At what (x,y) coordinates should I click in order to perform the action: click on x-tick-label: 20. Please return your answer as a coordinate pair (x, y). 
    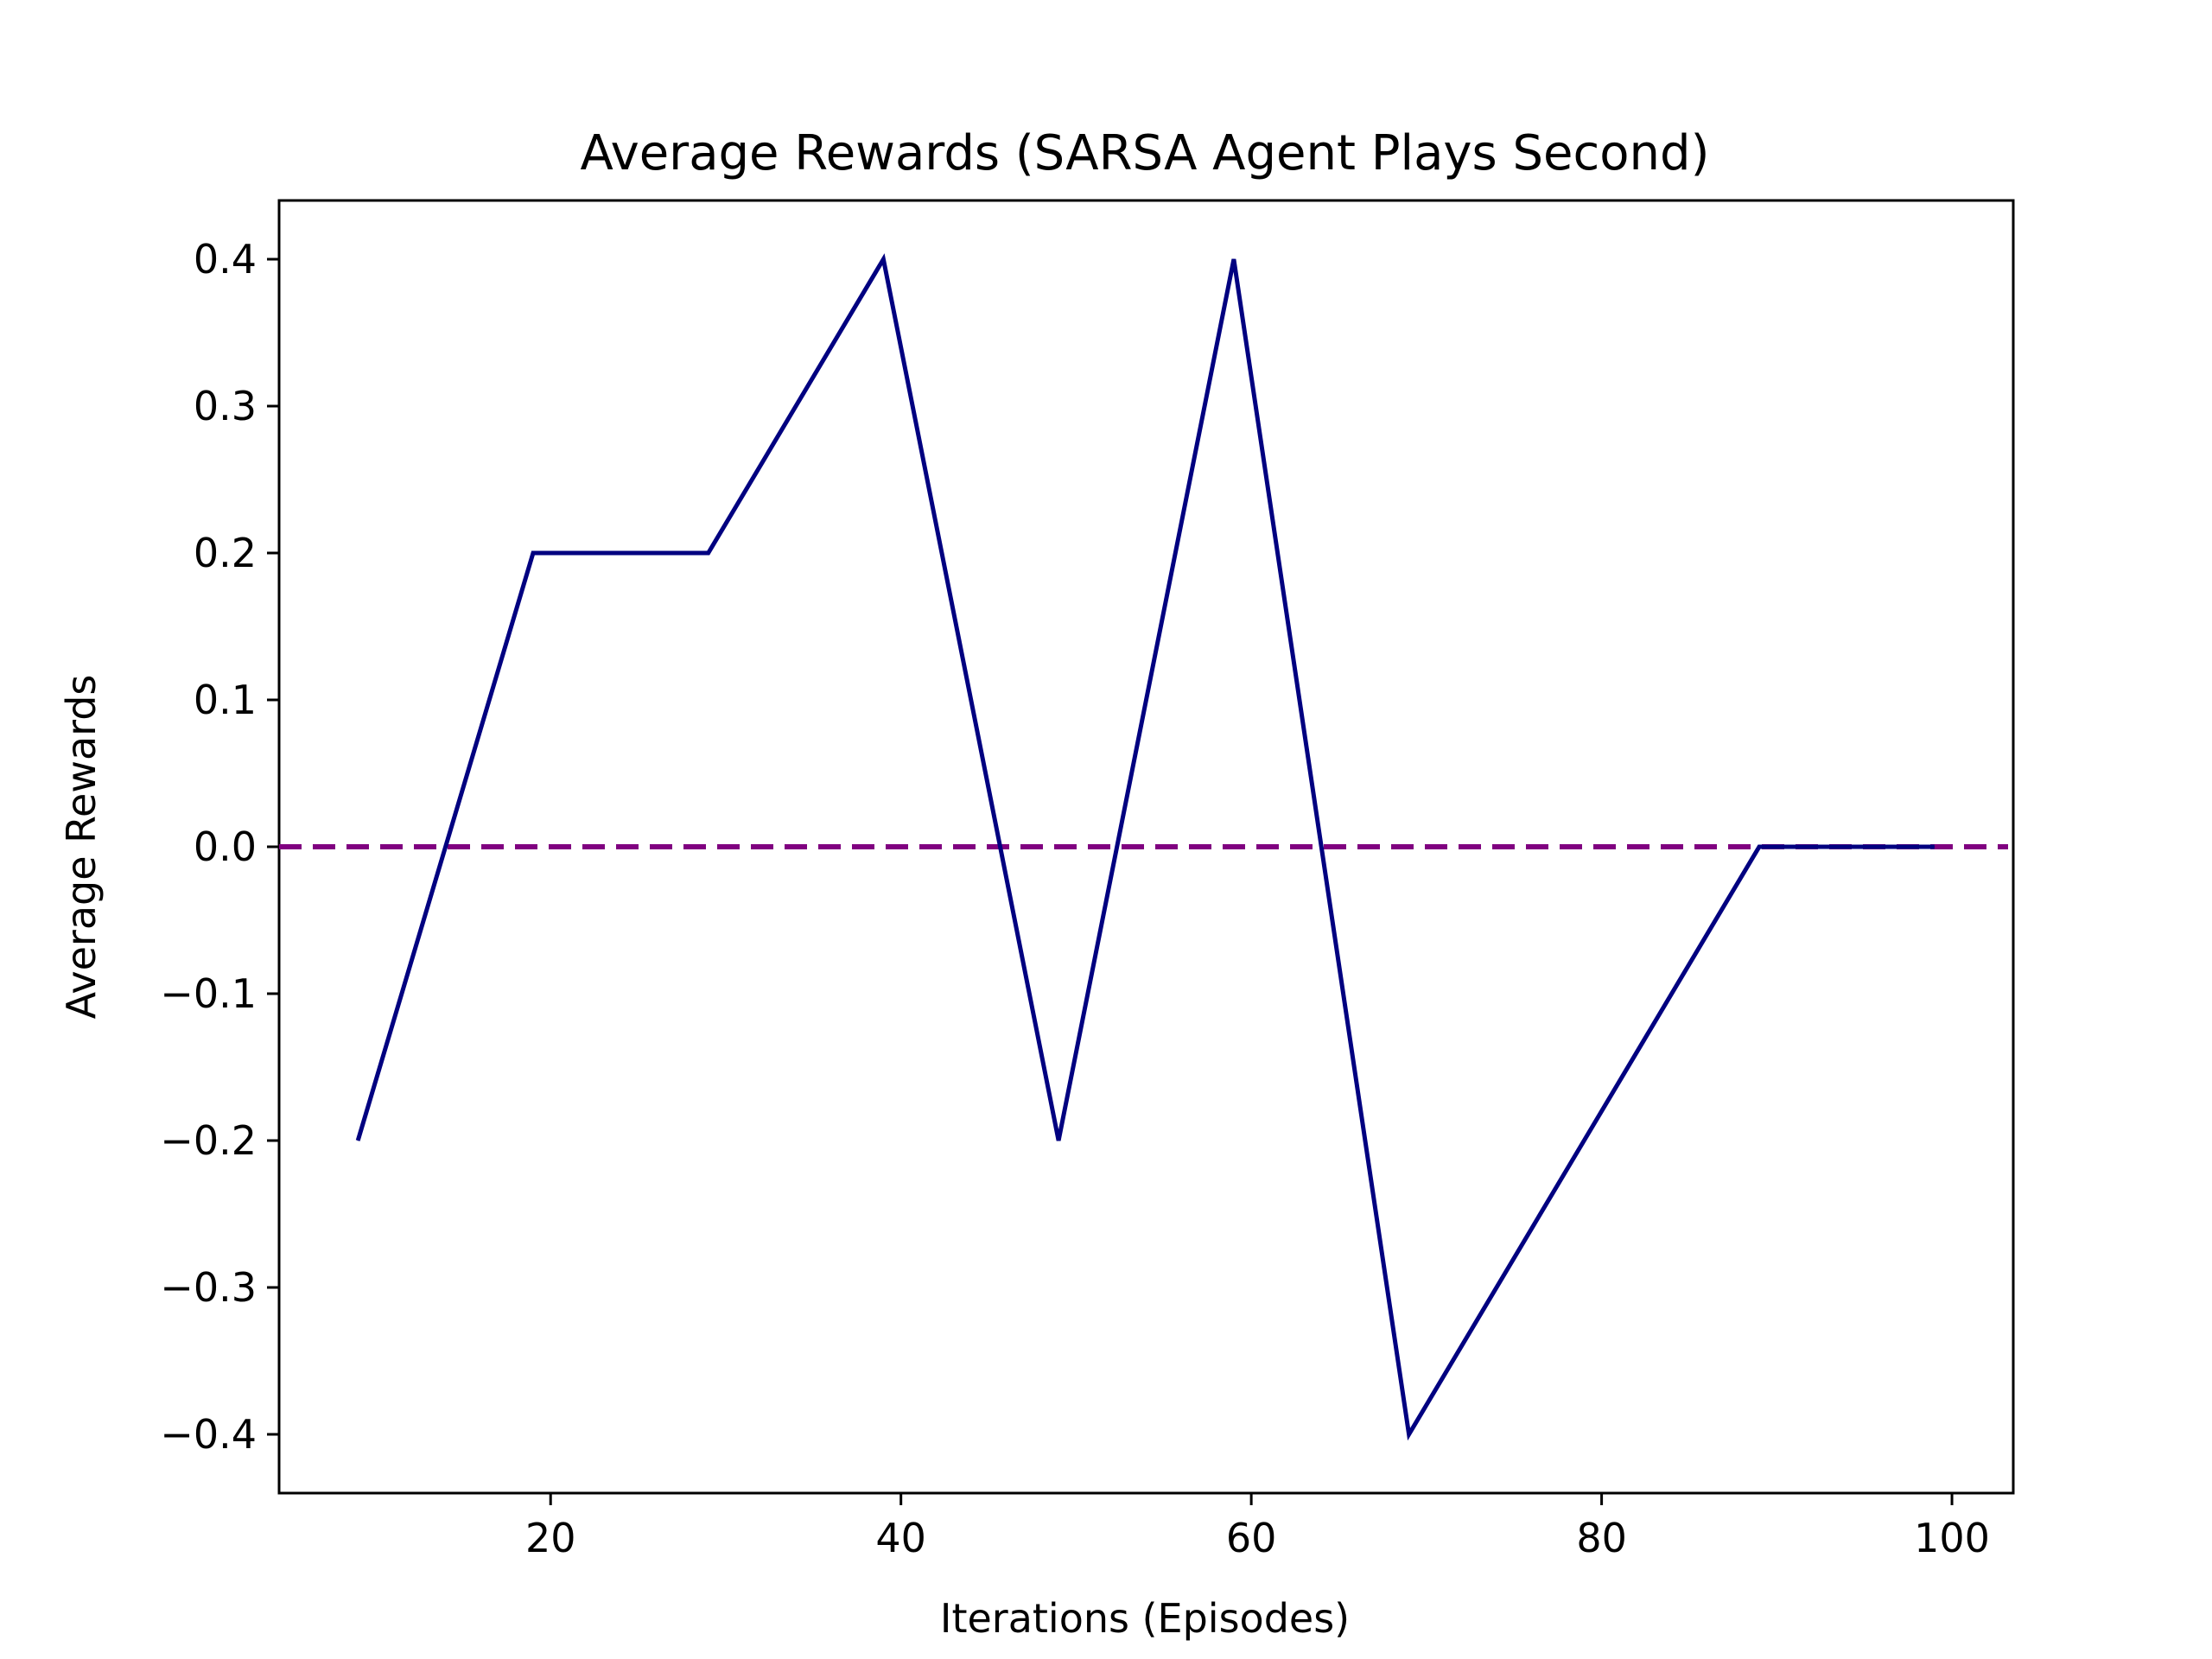
    Looking at the image, I should click on (550, 1538).